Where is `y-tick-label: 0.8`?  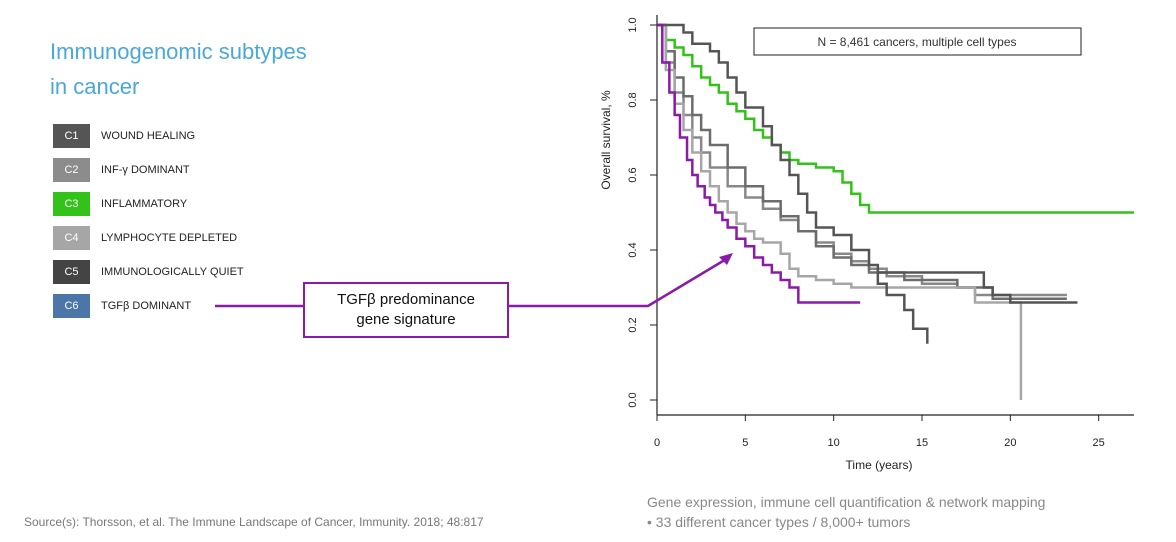 y-tick-label: 0.8 is located at coordinates (633, 99).